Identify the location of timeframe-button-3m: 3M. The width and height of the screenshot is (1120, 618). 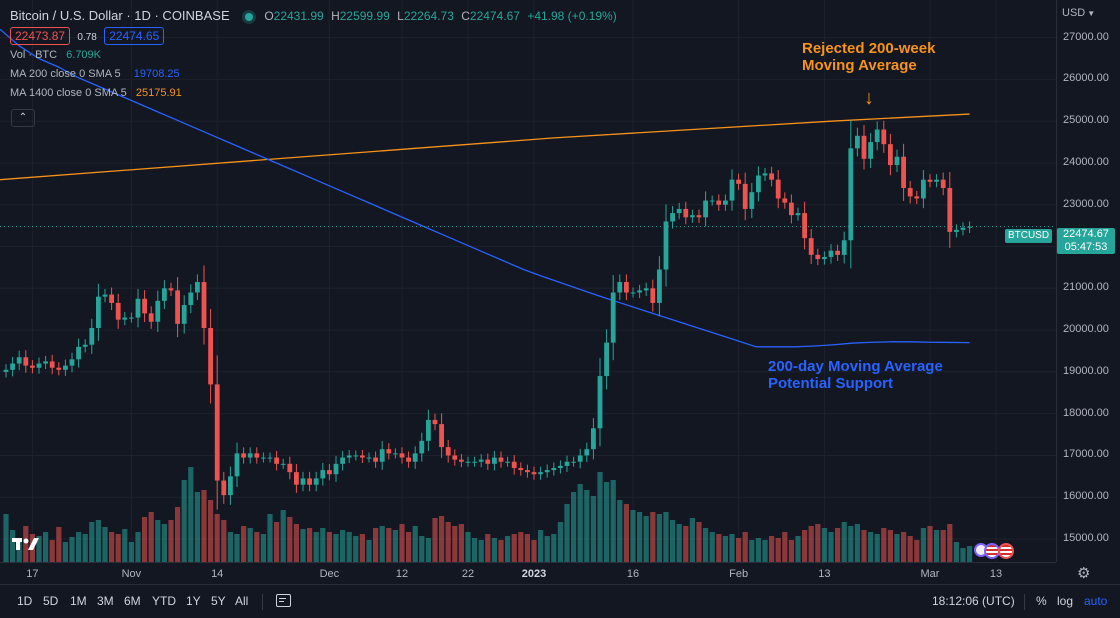
(105, 601).